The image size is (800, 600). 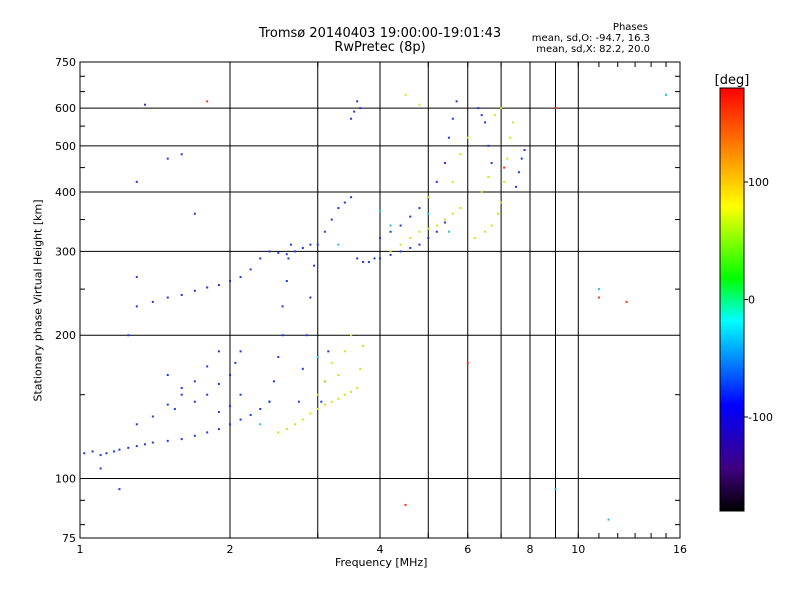 What do you see at coordinates (65, 479) in the screenshot?
I see `y-tick-label: 100` at bounding box center [65, 479].